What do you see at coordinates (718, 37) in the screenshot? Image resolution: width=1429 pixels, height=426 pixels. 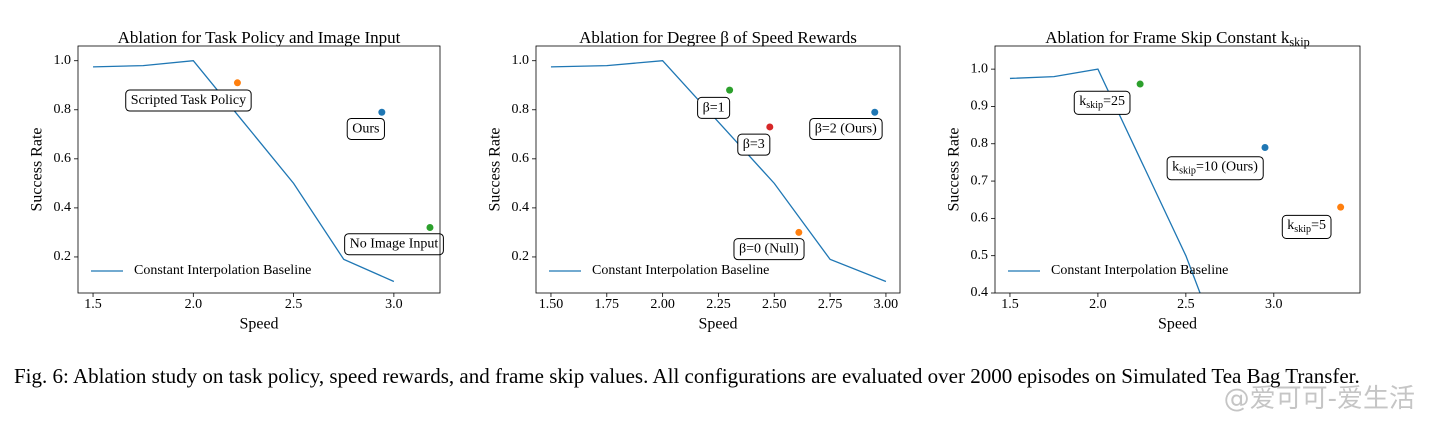 I see `chart-title: Ablation for Degree β of Speed Rewards` at bounding box center [718, 37].